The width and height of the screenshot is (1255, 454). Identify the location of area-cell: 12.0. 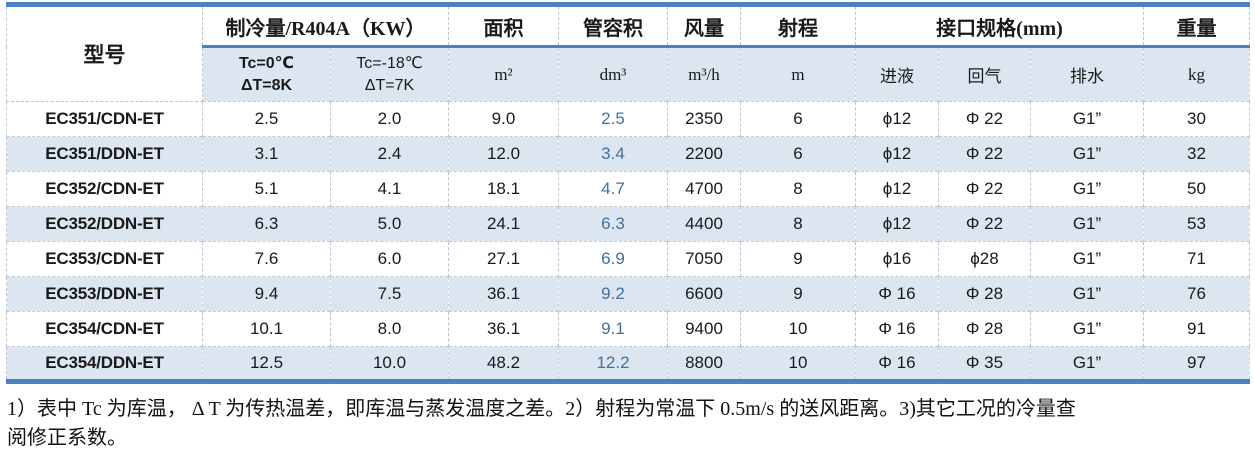
(503, 154).